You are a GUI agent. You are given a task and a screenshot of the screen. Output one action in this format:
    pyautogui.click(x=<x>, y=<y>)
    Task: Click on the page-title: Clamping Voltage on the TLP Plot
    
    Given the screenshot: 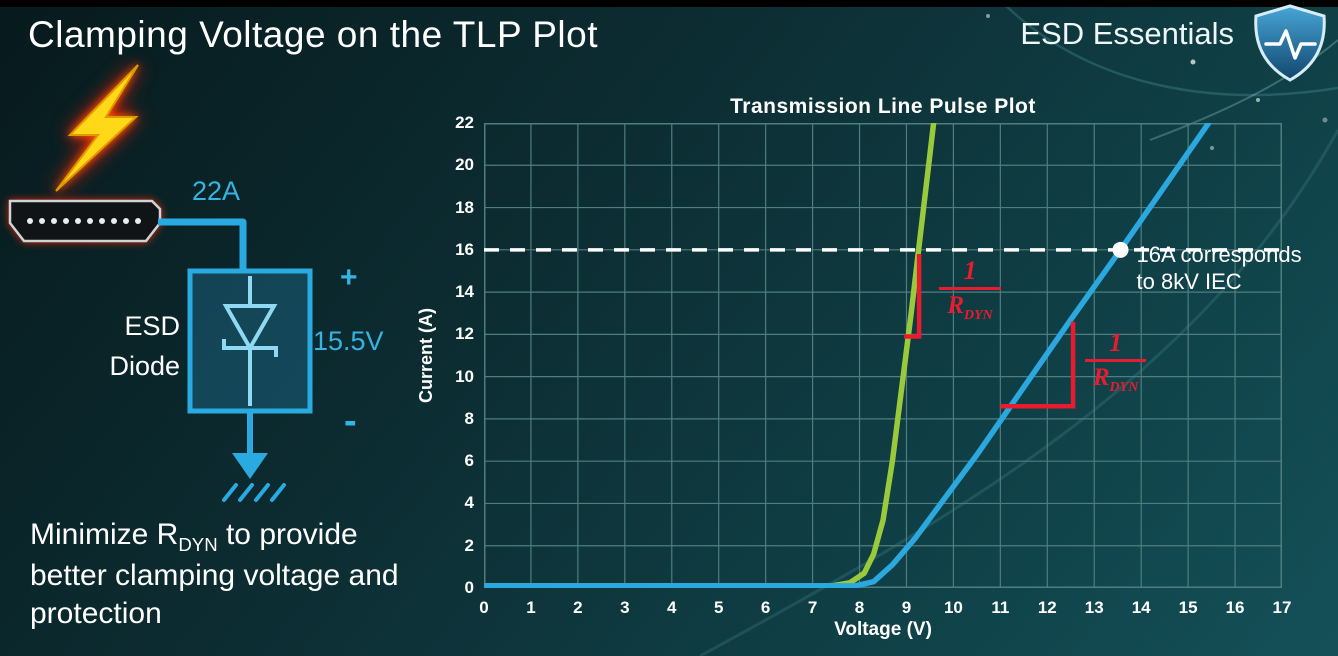 What is the action you would take?
    pyautogui.click(x=313, y=34)
    